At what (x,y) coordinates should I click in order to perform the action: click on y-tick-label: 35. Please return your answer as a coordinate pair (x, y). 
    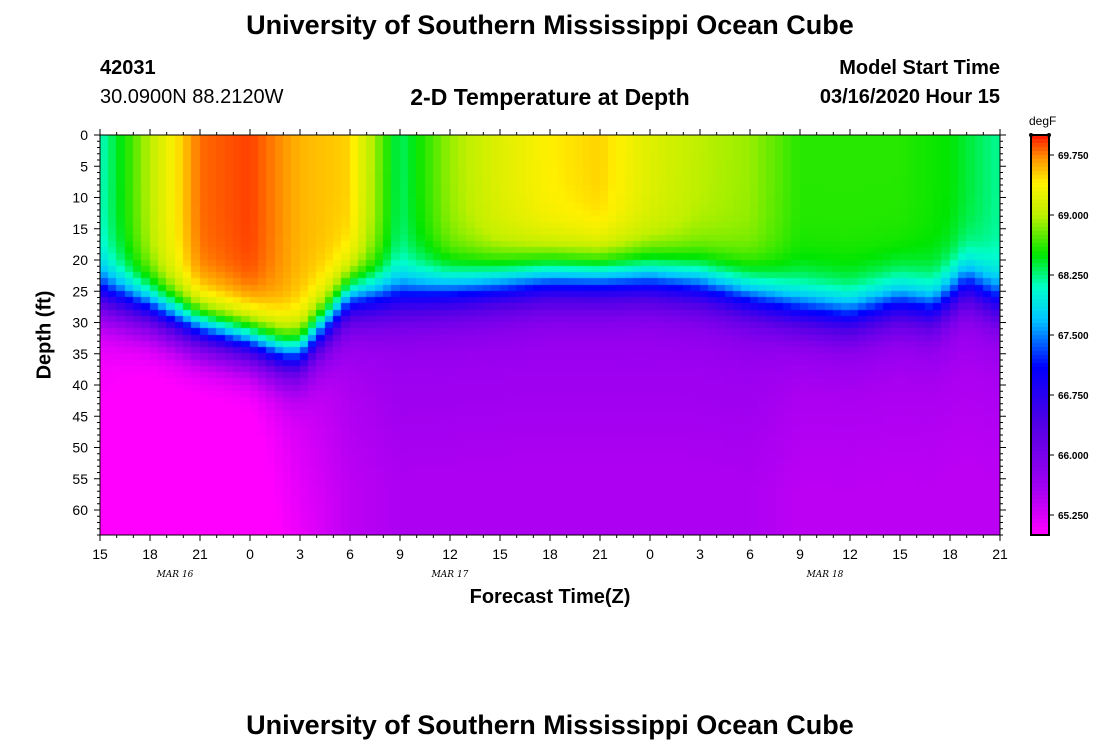
    Looking at the image, I should click on (80, 354).